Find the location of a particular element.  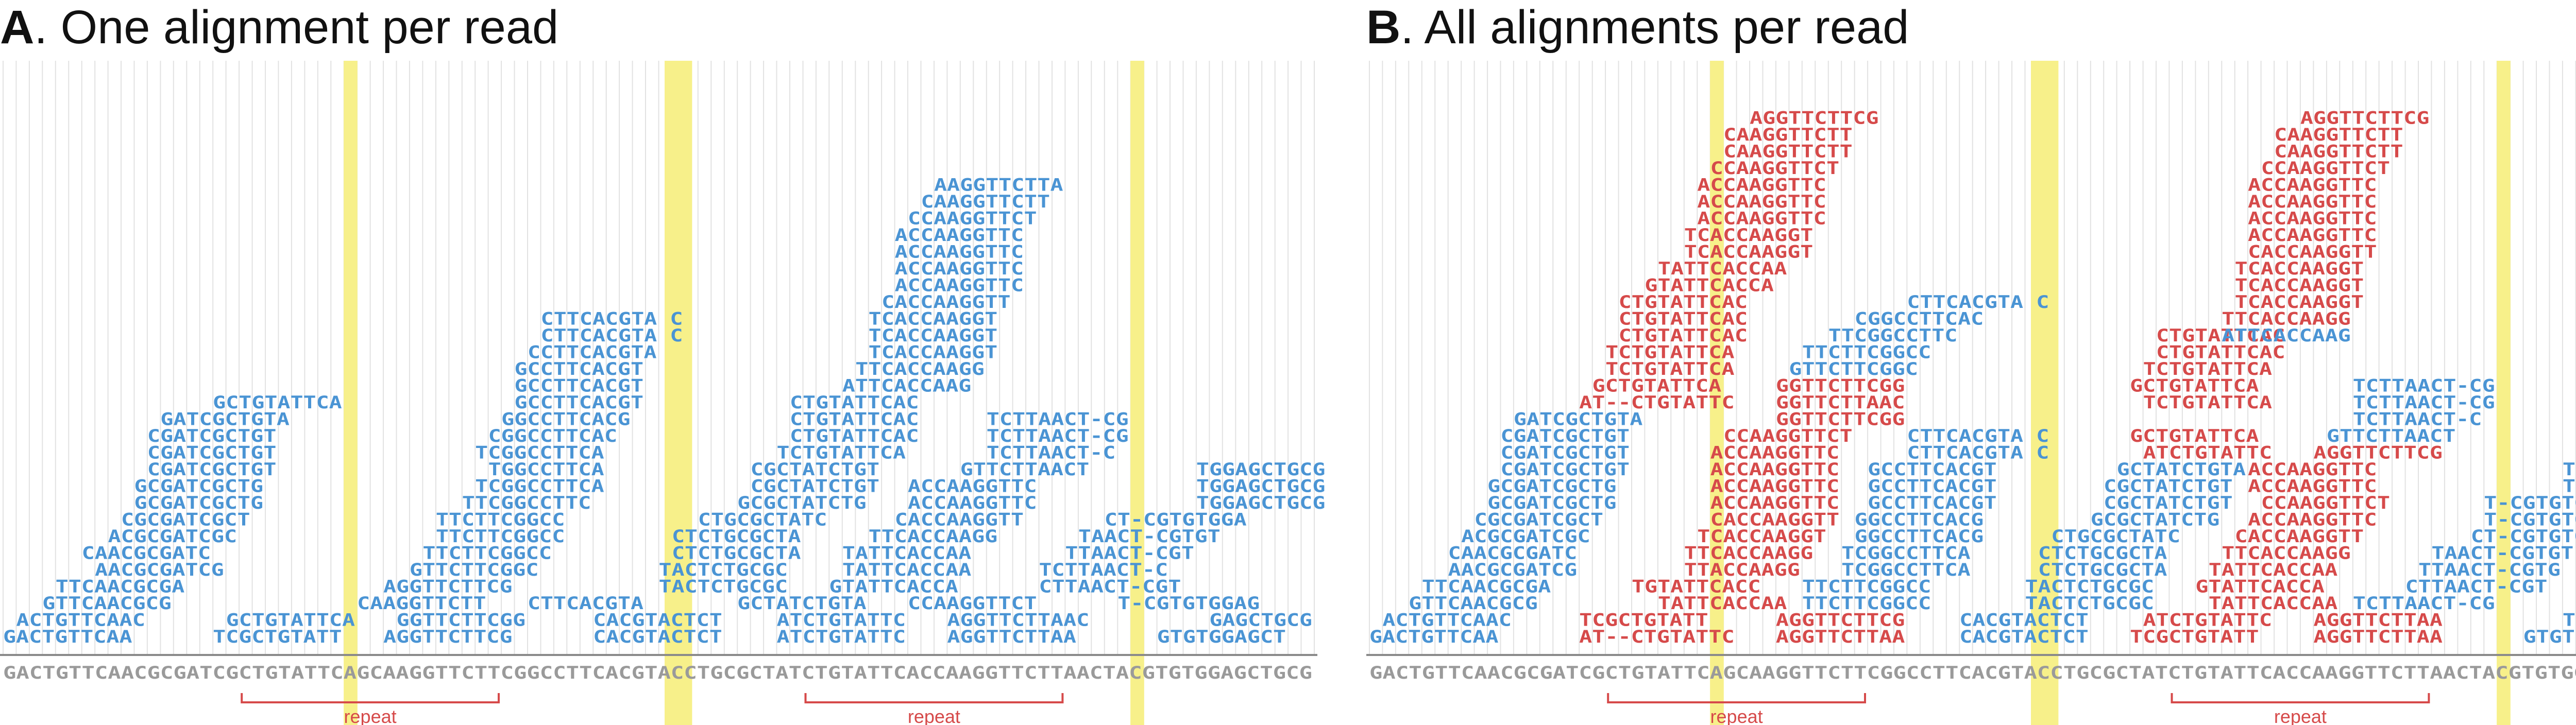

panel-b-read-unique: TTCAACGCGA is located at coordinates (1486, 587).